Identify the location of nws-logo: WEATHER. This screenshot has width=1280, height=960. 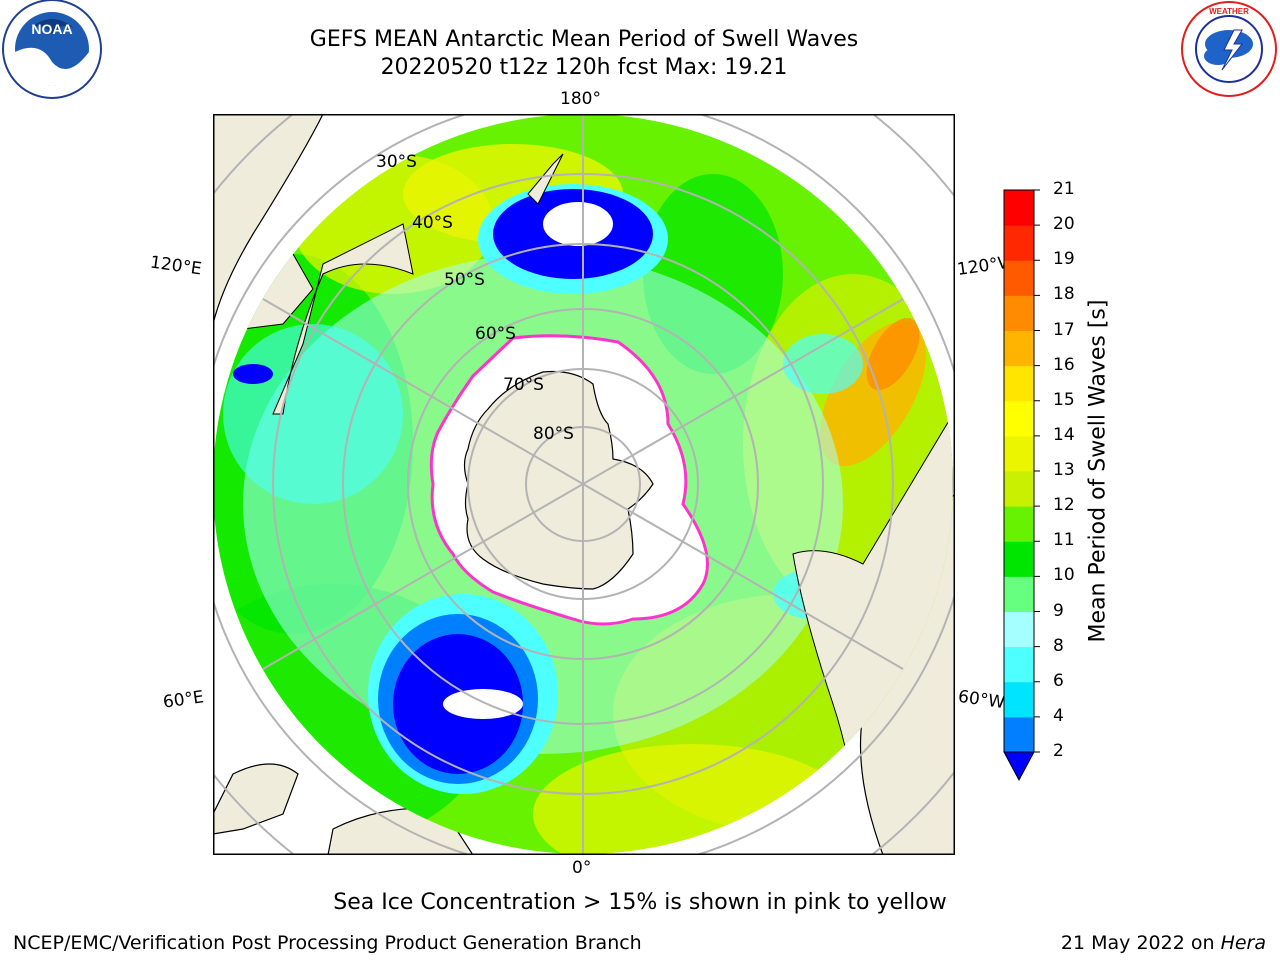
(1229, 51).